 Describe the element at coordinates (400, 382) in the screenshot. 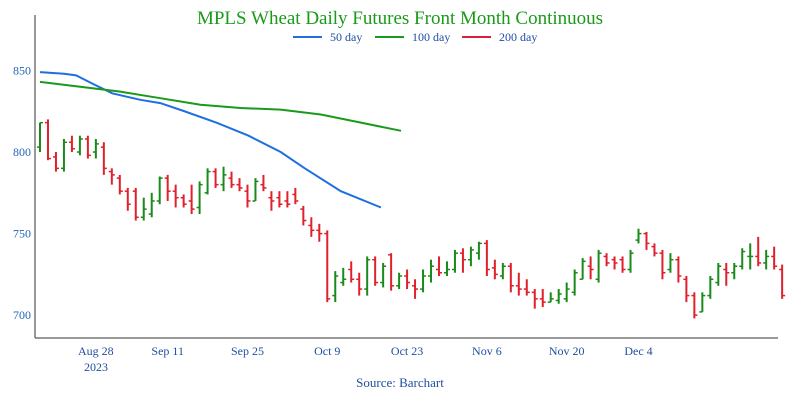

I see `source-note: Source: Barchart` at that location.